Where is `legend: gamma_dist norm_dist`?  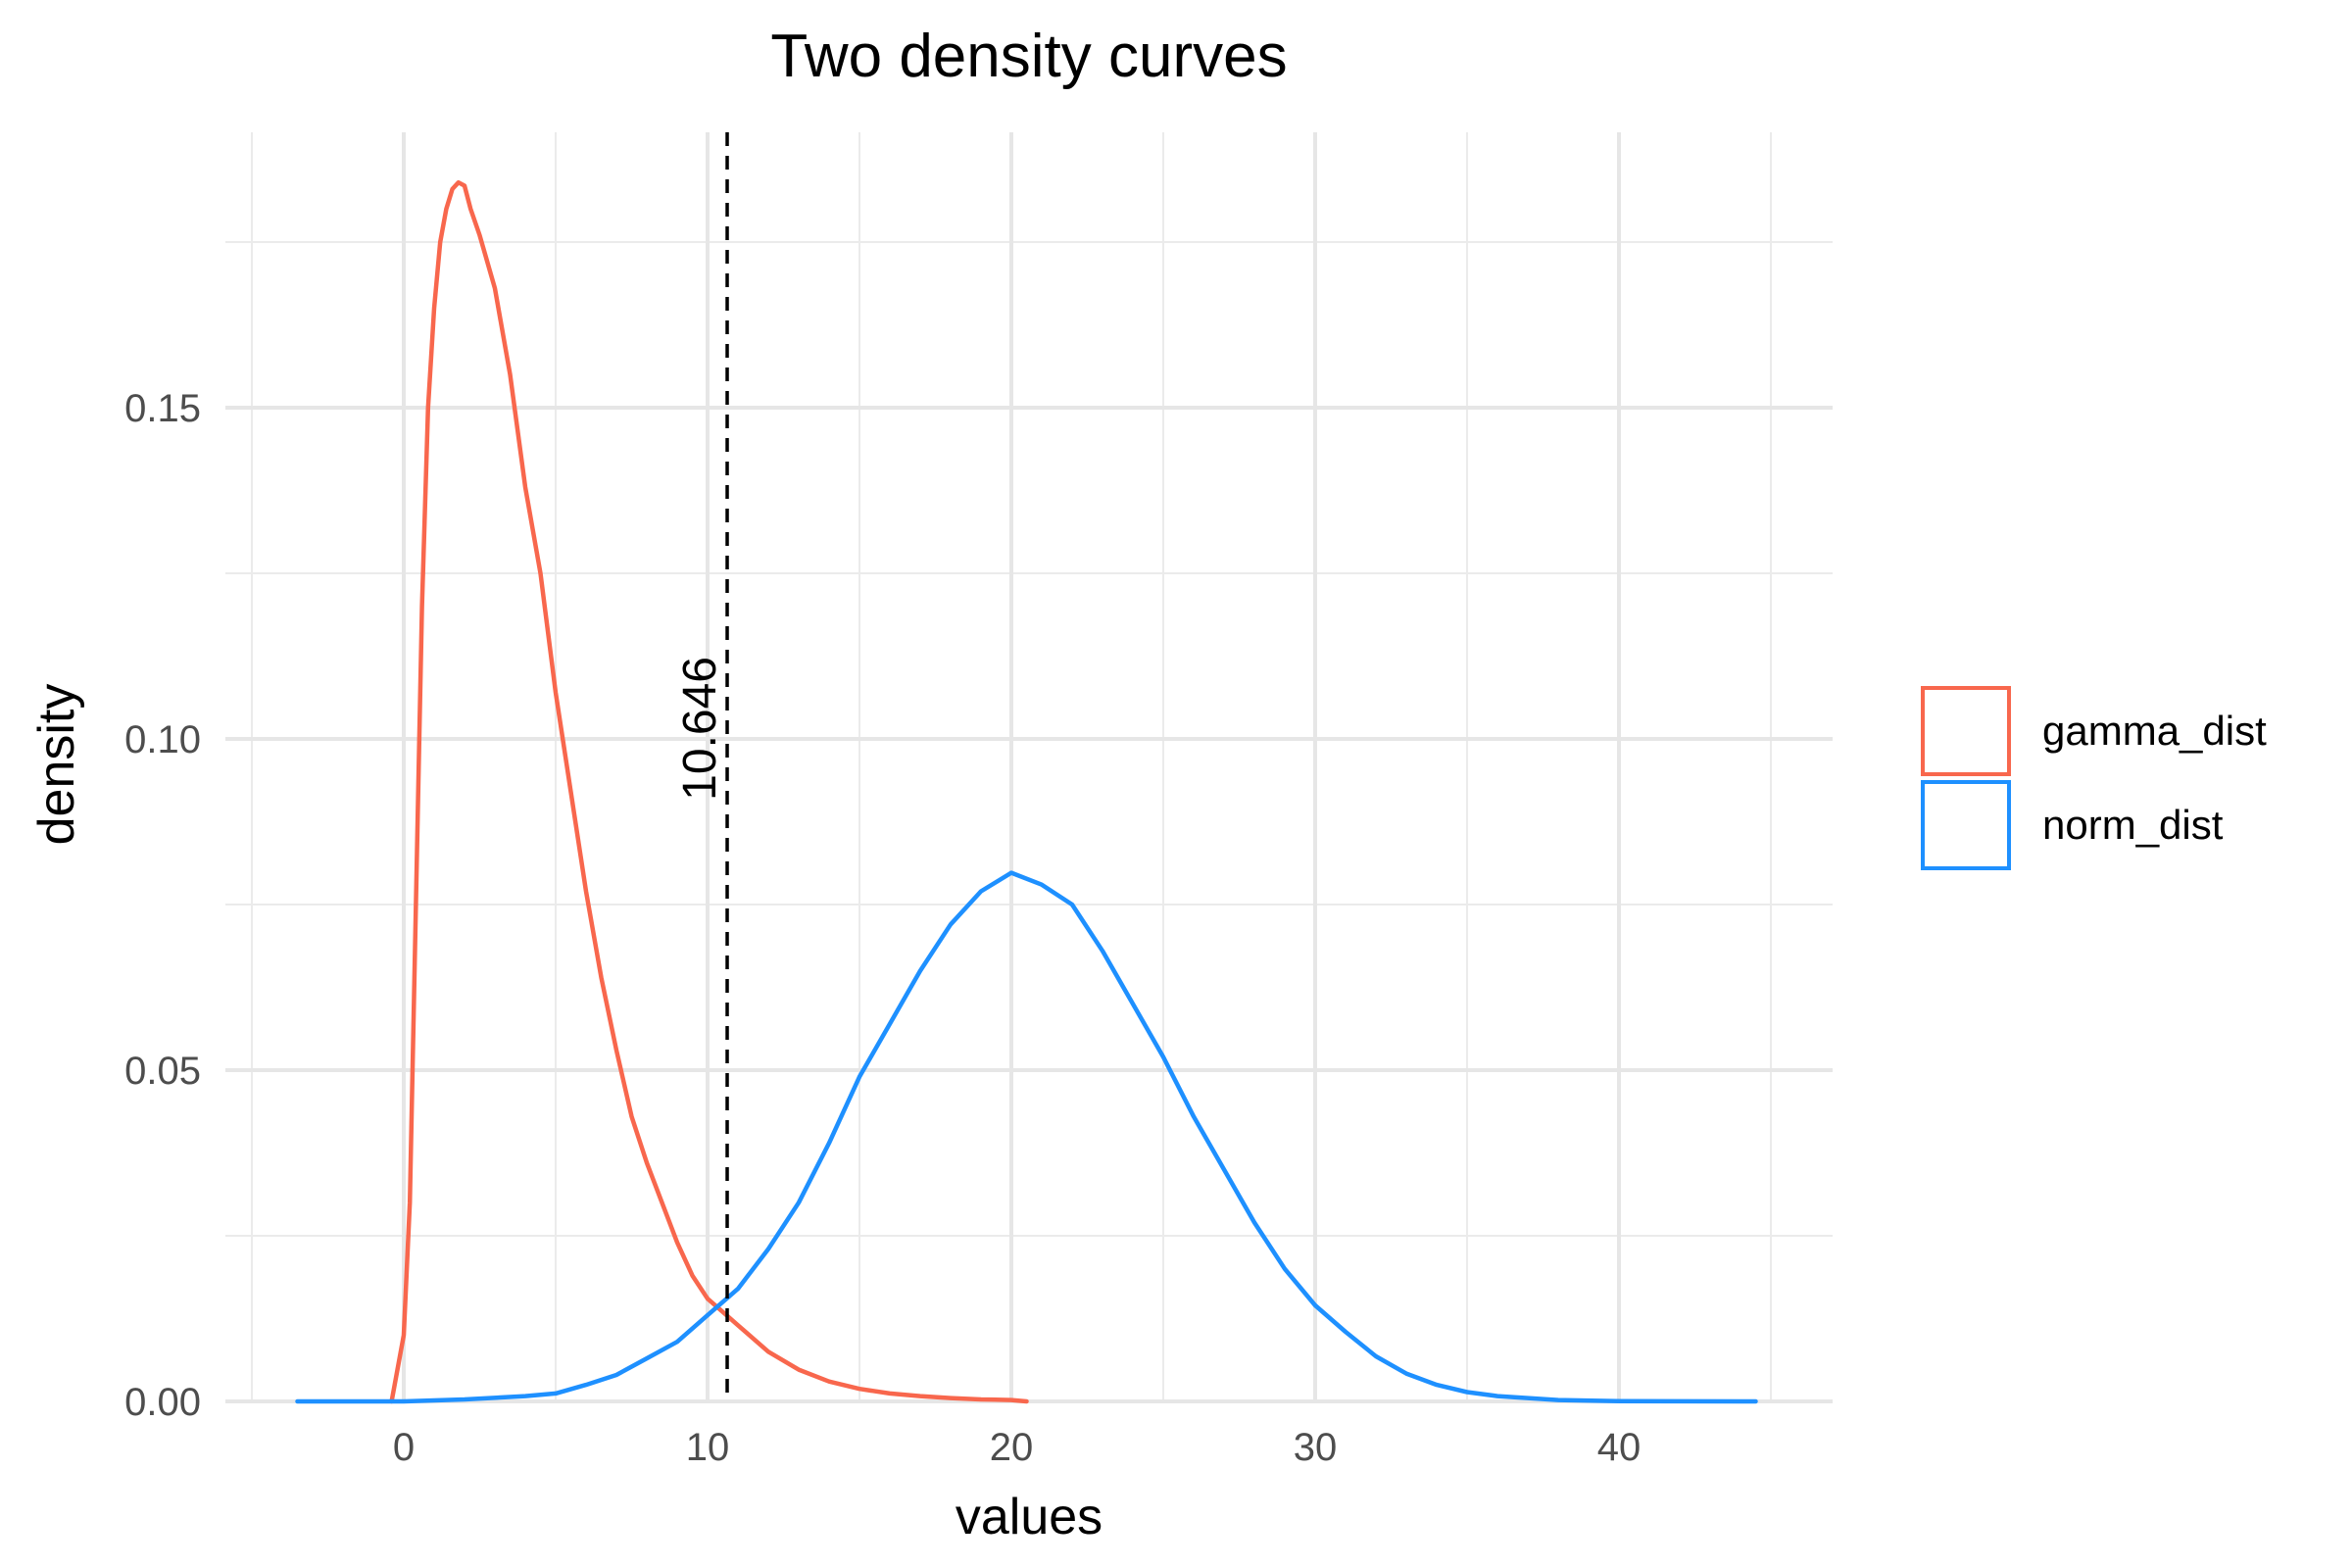
legend: gamma_dist norm_dist is located at coordinates (2094, 778).